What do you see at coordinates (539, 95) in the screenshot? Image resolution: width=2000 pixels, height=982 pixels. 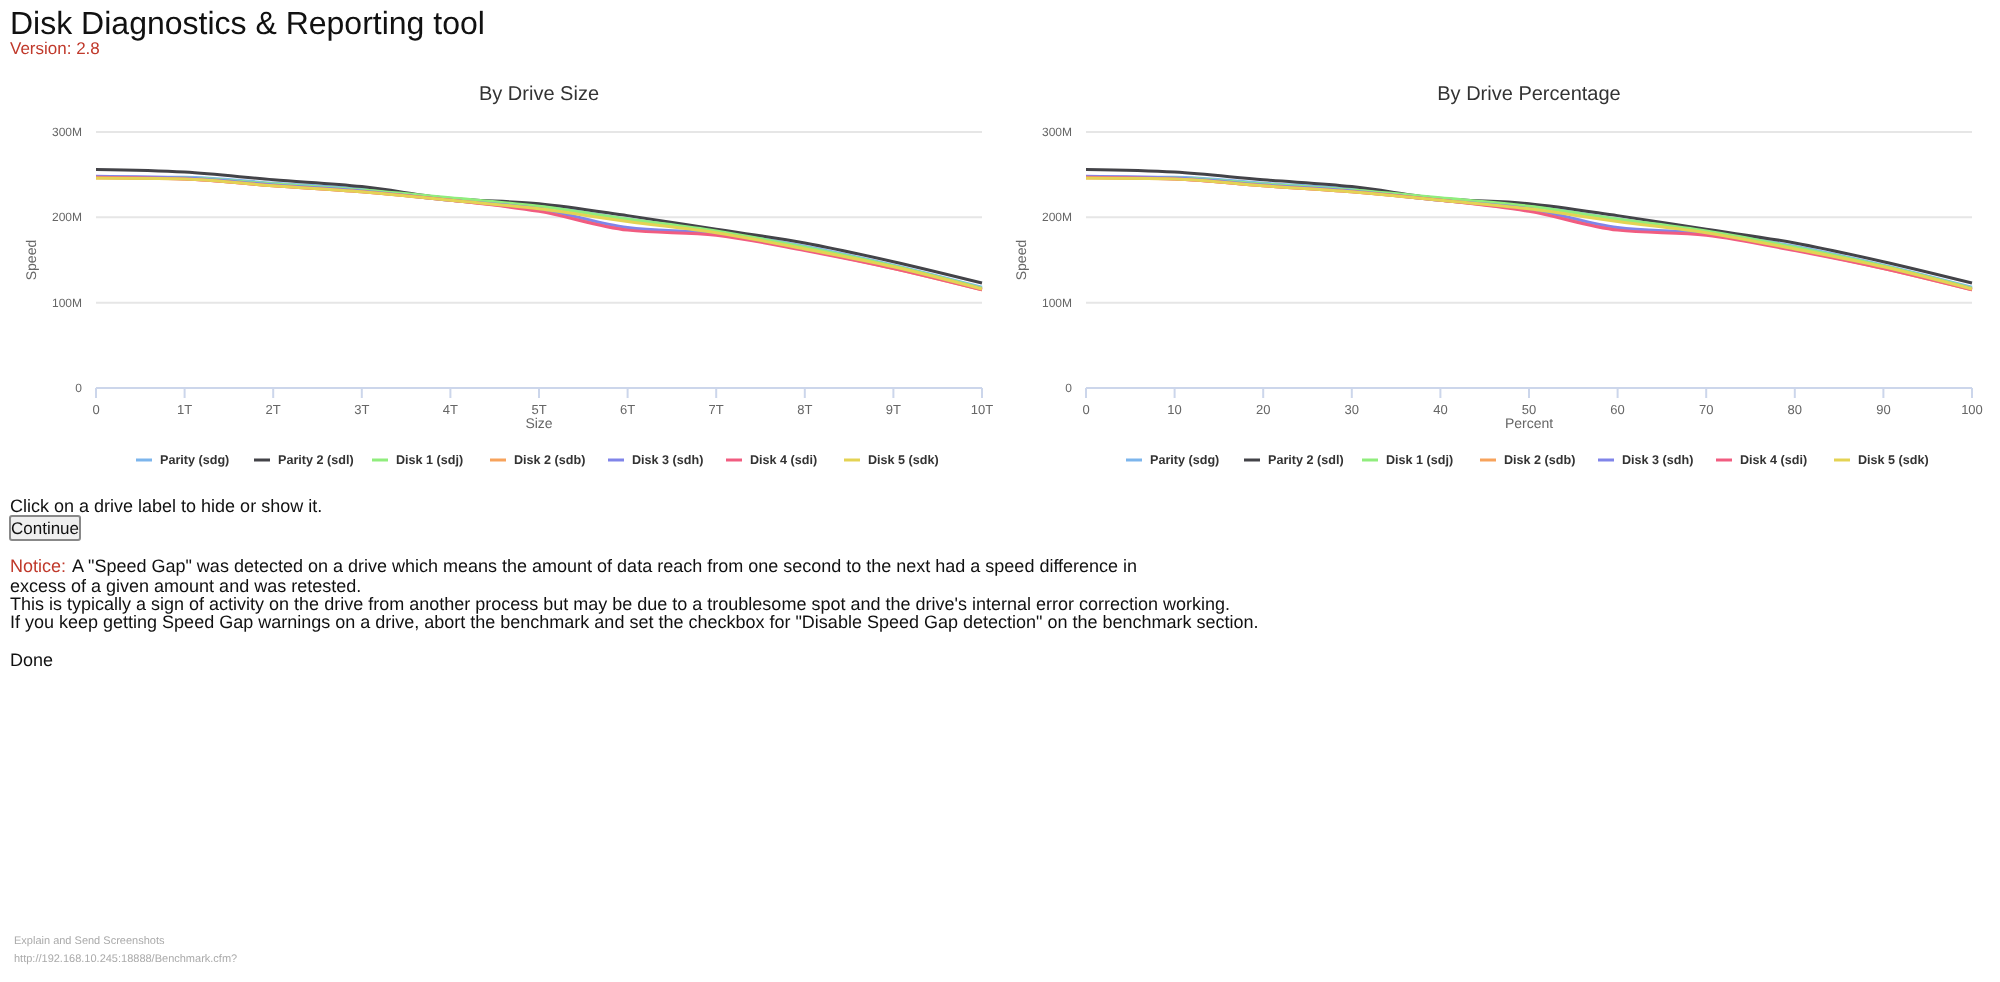 I see `chart-title: By Drive Size` at bounding box center [539, 95].